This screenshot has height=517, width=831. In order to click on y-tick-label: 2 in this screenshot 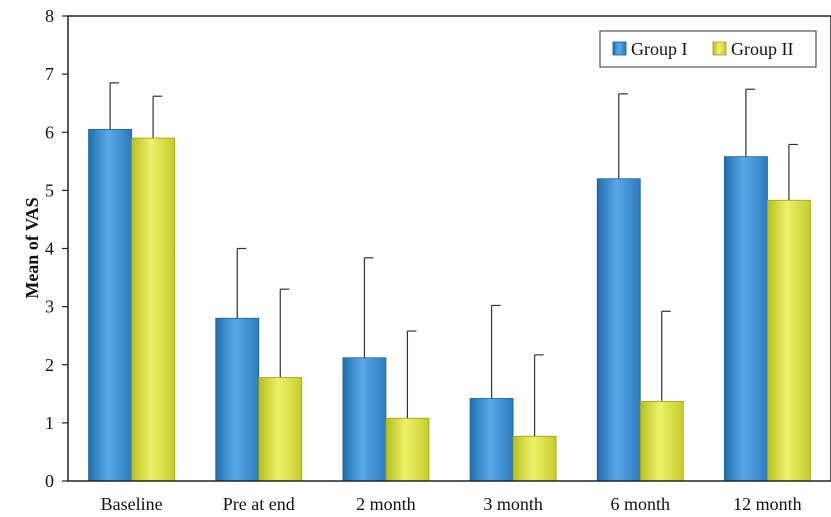, I will do `click(49, 365)`.